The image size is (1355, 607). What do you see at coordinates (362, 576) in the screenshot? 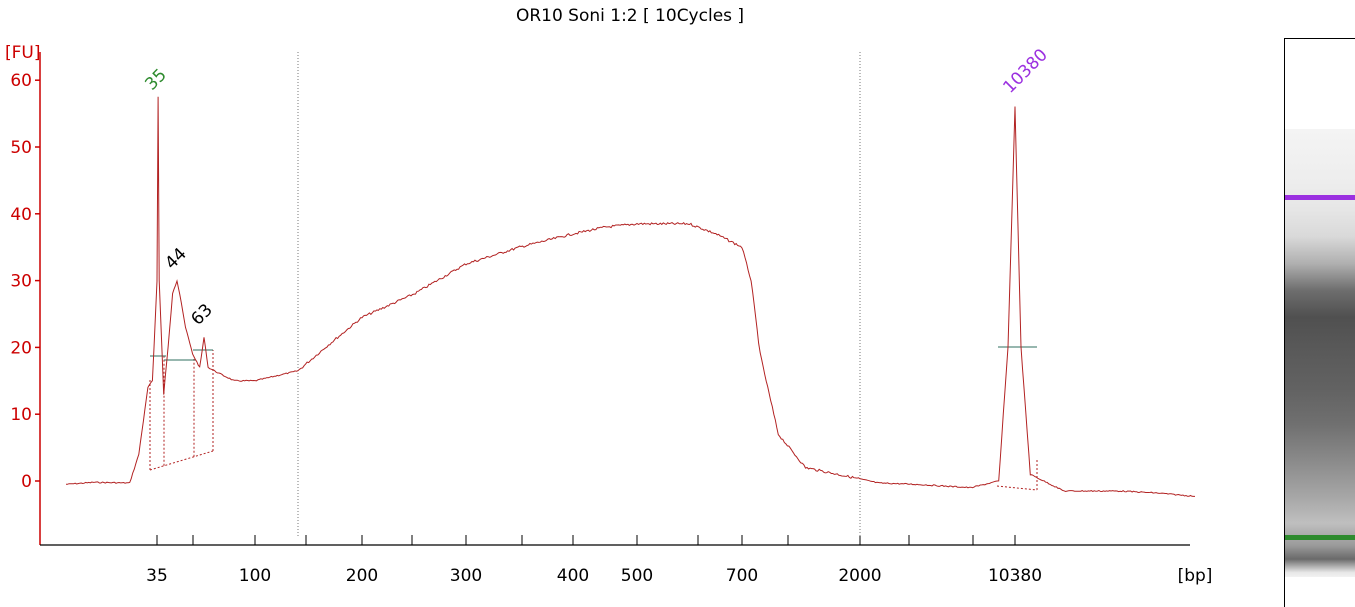
I see `x-tick-label: 200` at bounding box center [362, 576].